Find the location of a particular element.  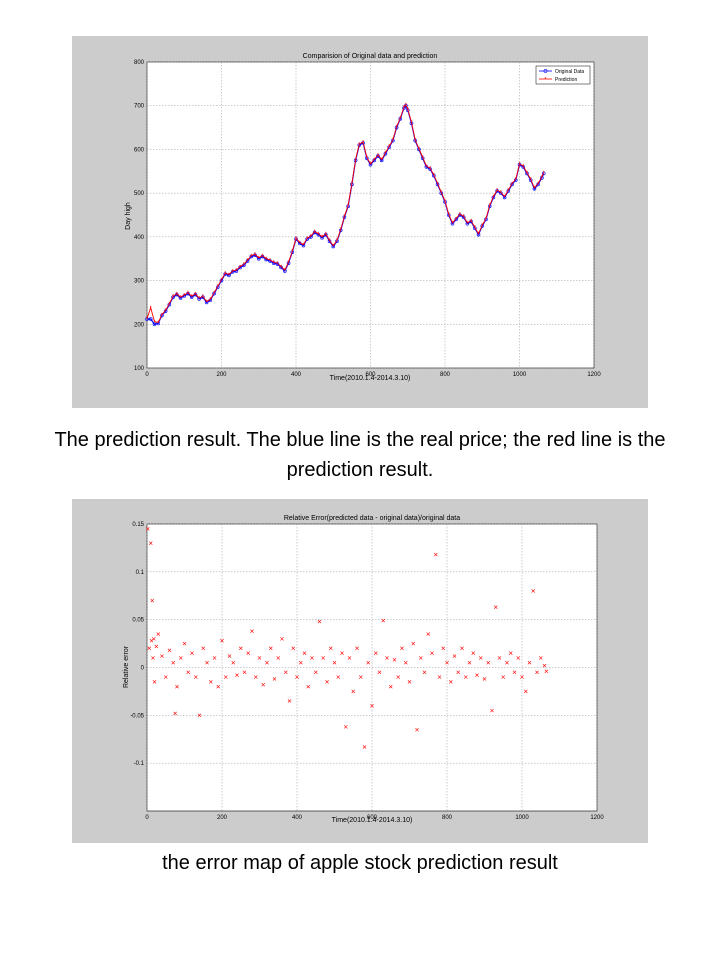

legend-box is located at coordinates (563, 75).